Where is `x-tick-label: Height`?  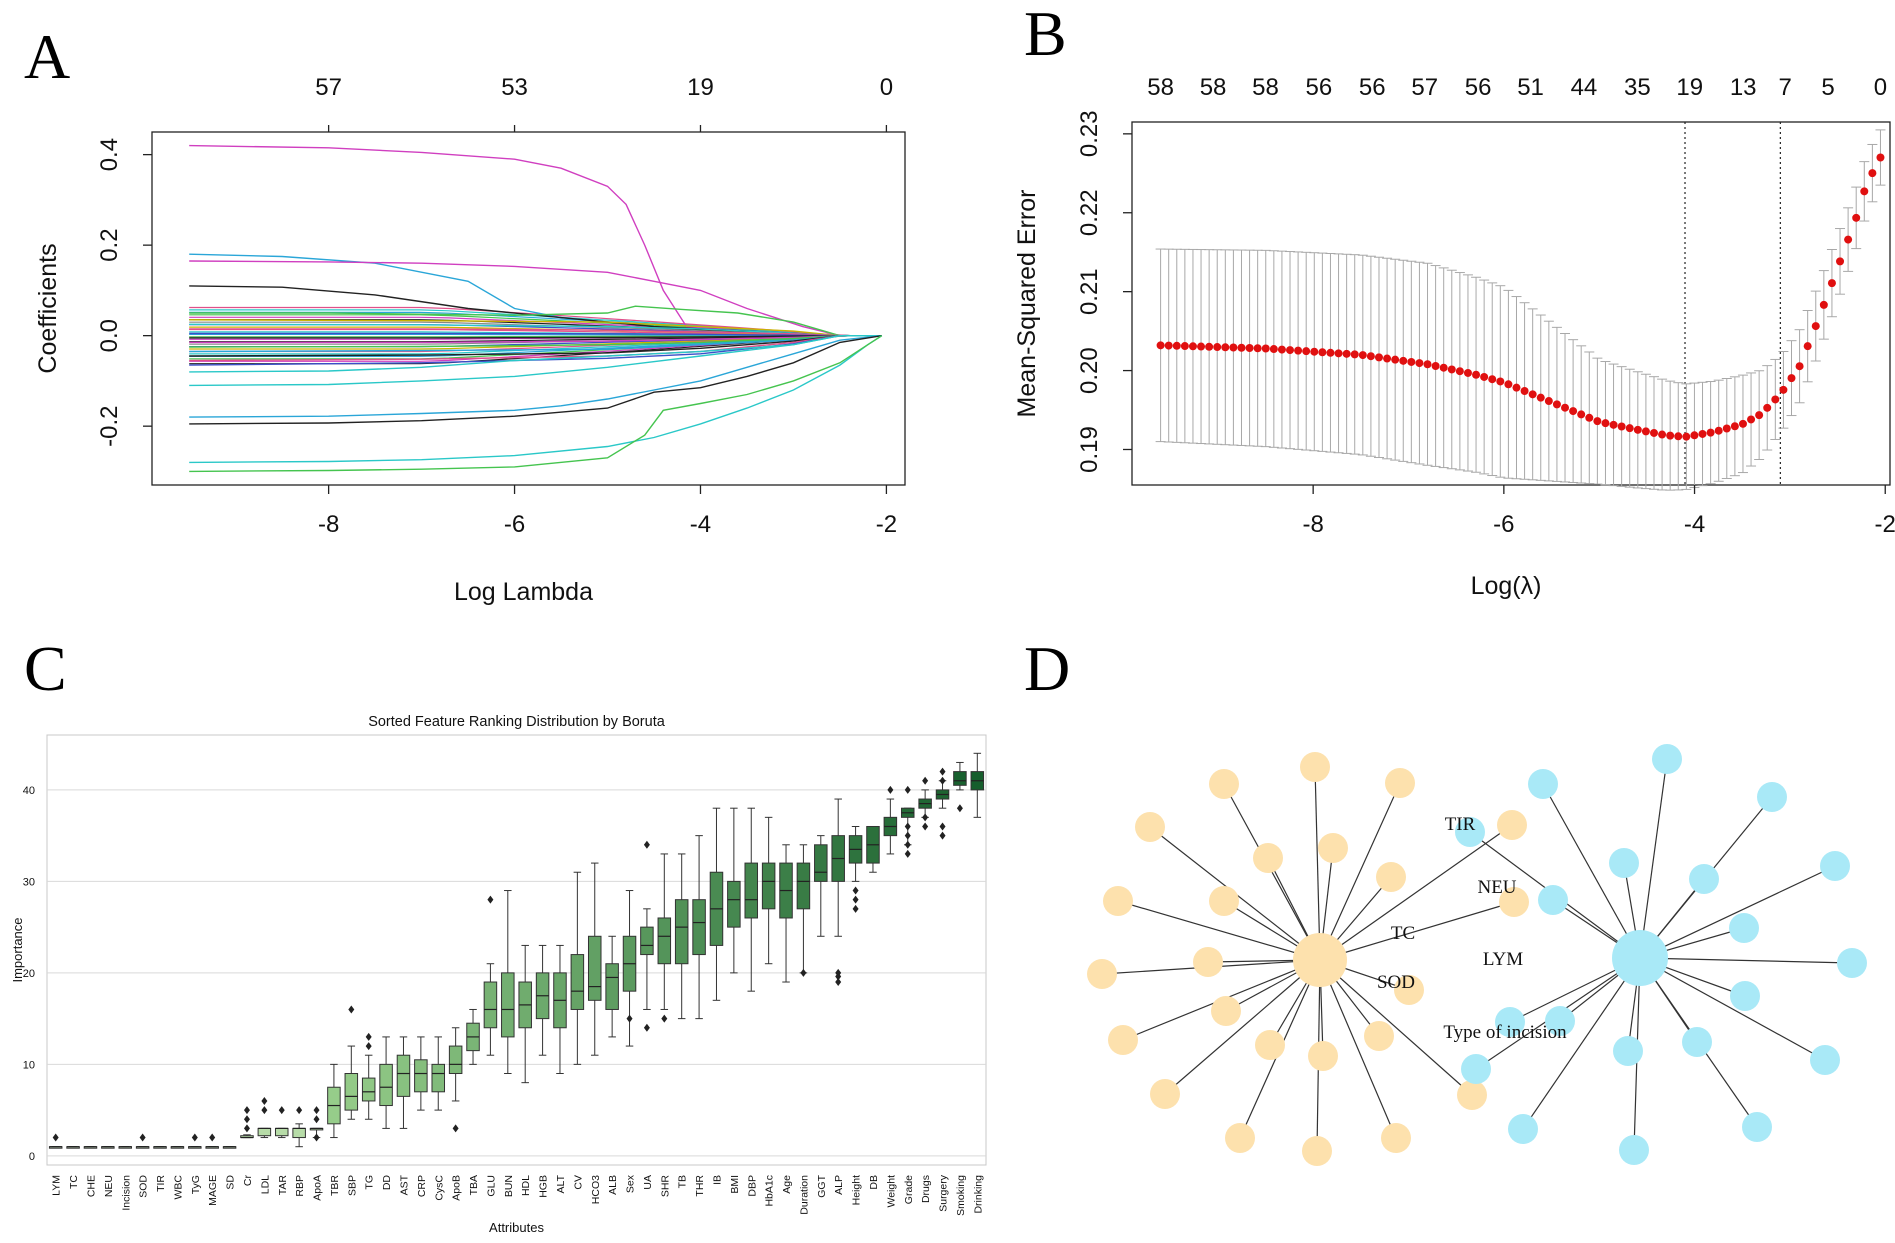
x-tick-label: Height is located at coordinates (857, 1190).